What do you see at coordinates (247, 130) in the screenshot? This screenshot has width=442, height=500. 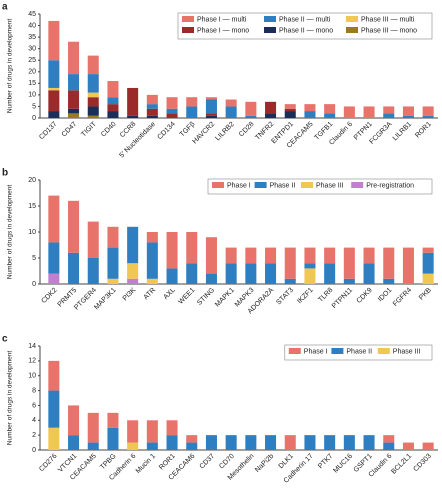 I see `x-tick-label: CD28` at bounding box center [247, 130].